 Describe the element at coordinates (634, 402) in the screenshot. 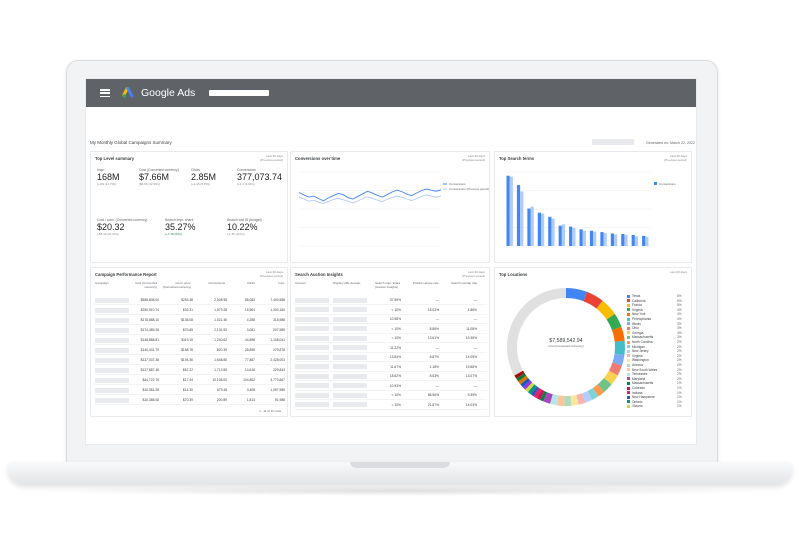

I see `location-legend-item: Ontario` at that location.